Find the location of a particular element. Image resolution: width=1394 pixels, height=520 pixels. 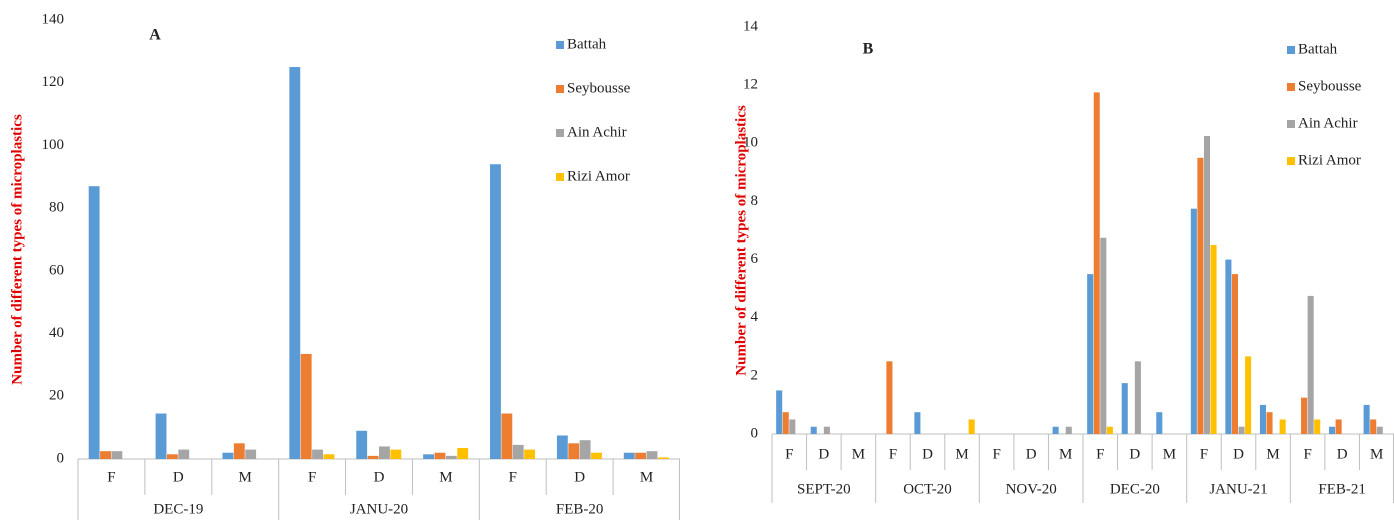

group-label: JANU-20 is located at coordinates (379, 509).